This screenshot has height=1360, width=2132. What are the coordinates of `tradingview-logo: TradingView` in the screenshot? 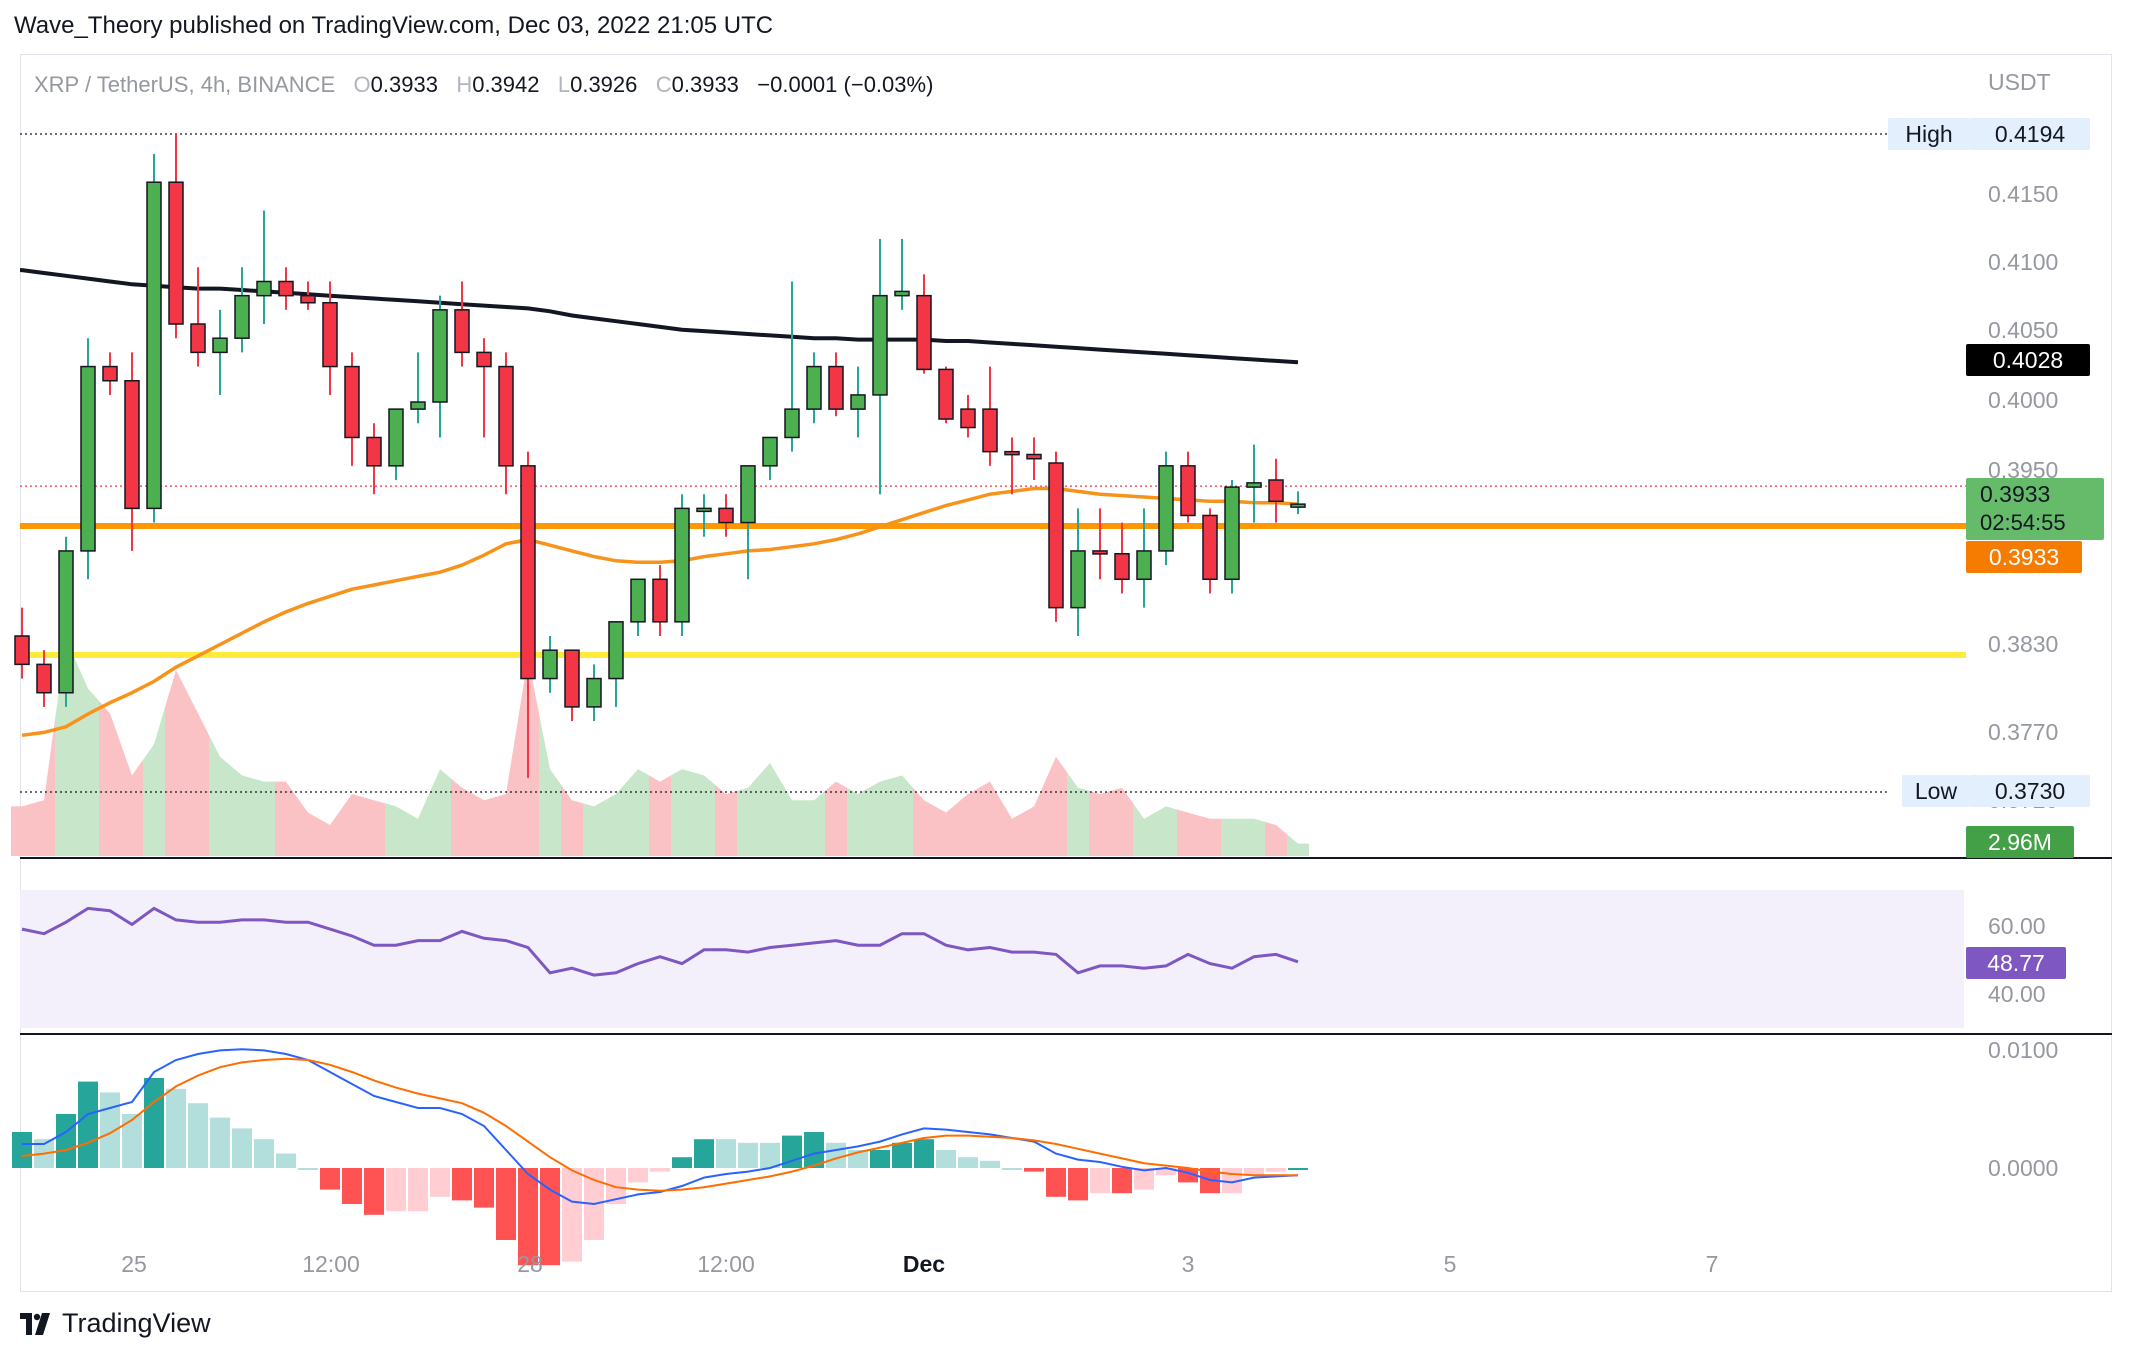 It's located at (115, 1323).